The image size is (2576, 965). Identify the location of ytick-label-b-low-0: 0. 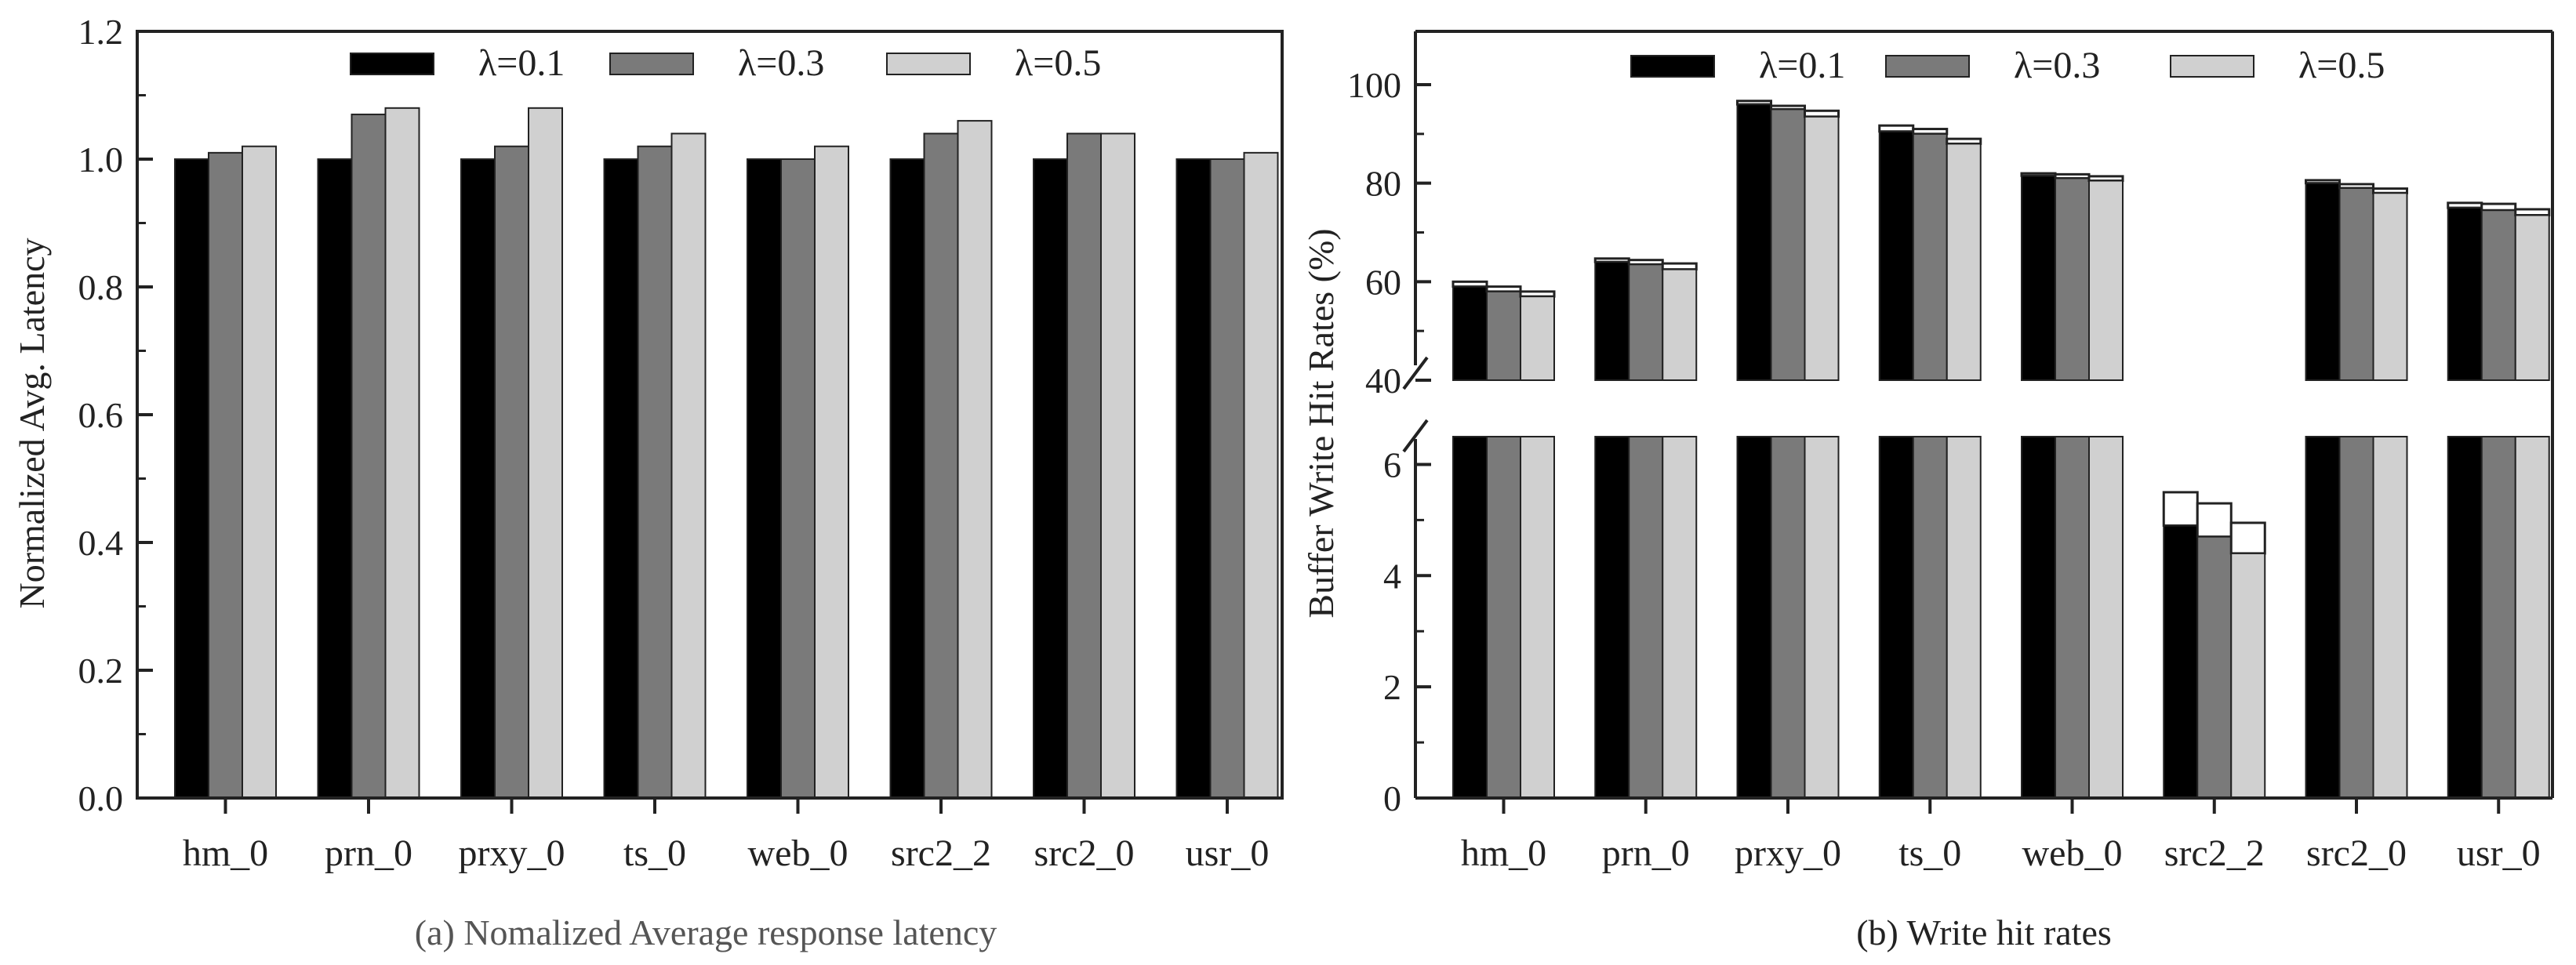
(1392, 798).